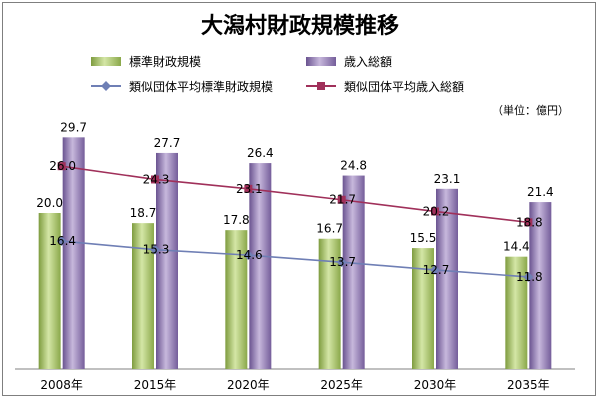  Describe the element at coordinates (516, 247) in the screenshot. I see `bar-label-standard-scale-5: 14.4` at that location.